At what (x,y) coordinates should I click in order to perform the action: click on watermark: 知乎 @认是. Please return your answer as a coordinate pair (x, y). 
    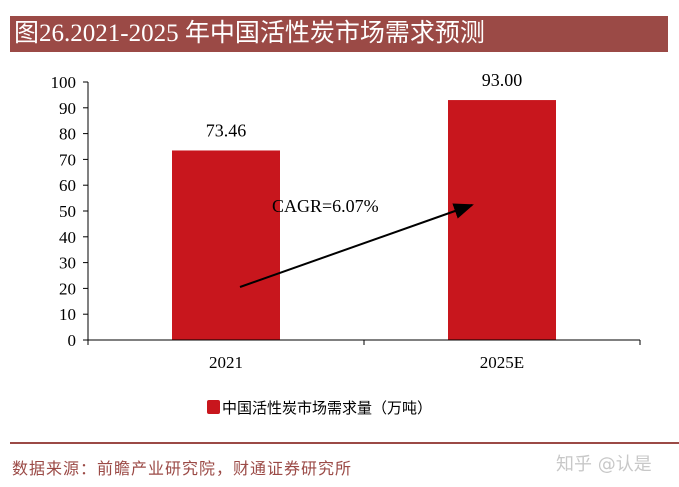
    Looking at the image, I should click on (604, 464).